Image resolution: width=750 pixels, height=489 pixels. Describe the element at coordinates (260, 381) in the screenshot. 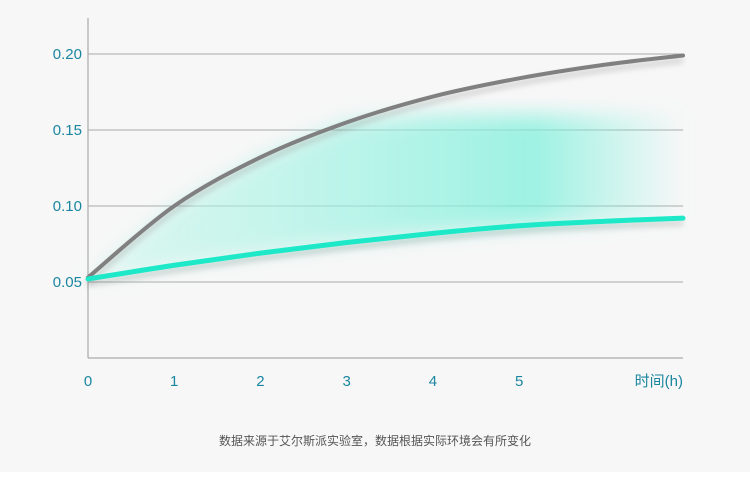

I see `x-tick-label: 2` at that location.